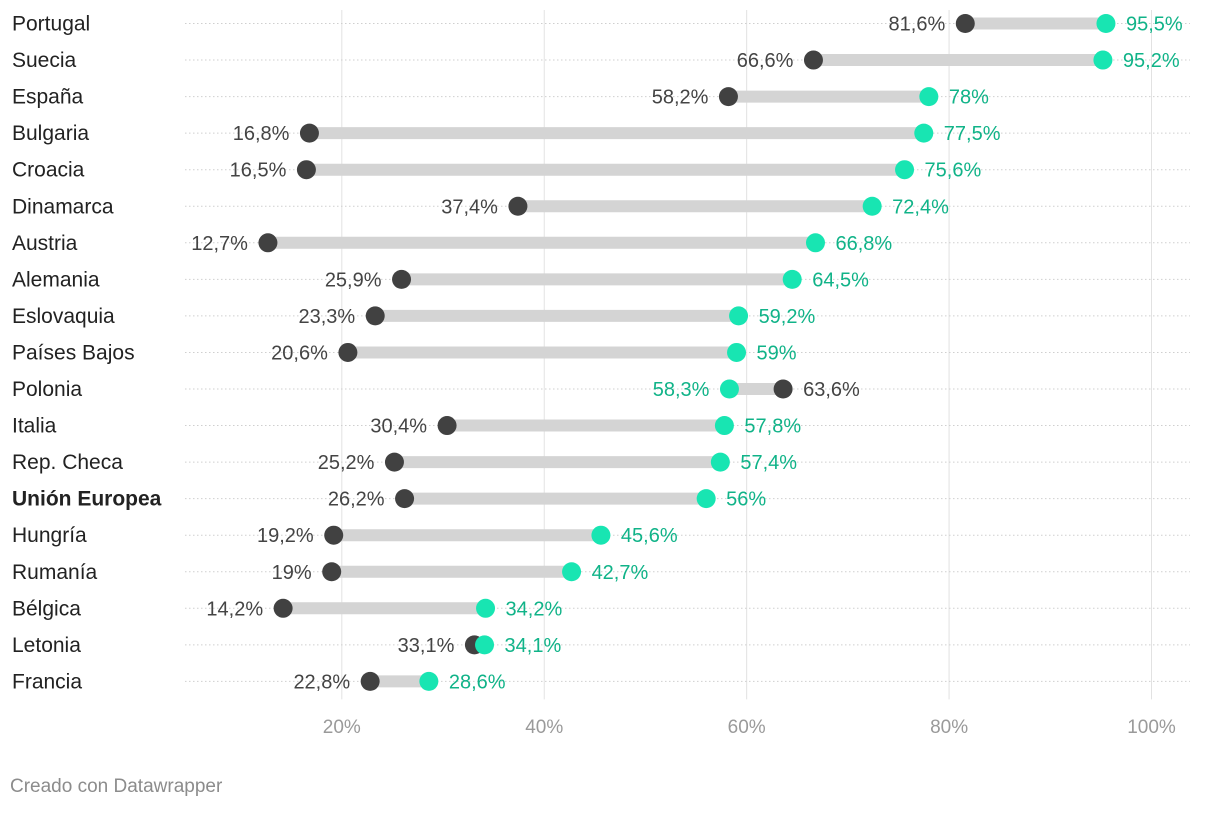  Describe the element at coordinates (768, 463) in the screenshot. I see `end-value-label: 57,4%` at that location.